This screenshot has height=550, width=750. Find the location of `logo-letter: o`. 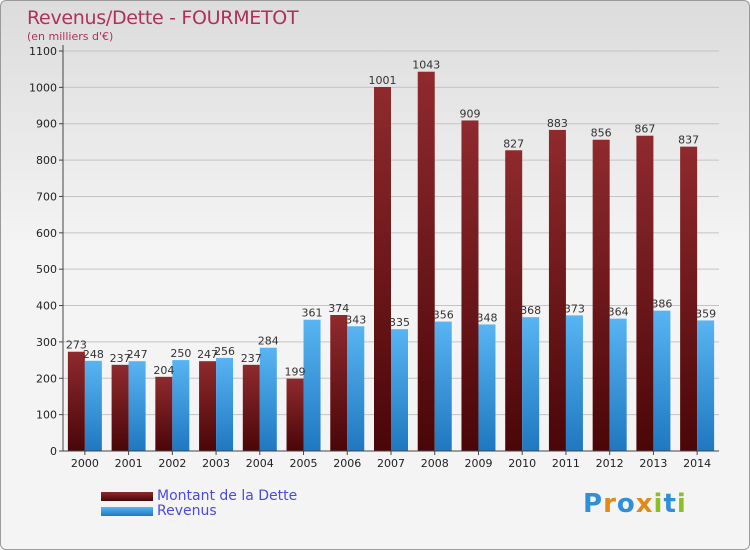

logo-letter: o is located at coordinates (626, 504).